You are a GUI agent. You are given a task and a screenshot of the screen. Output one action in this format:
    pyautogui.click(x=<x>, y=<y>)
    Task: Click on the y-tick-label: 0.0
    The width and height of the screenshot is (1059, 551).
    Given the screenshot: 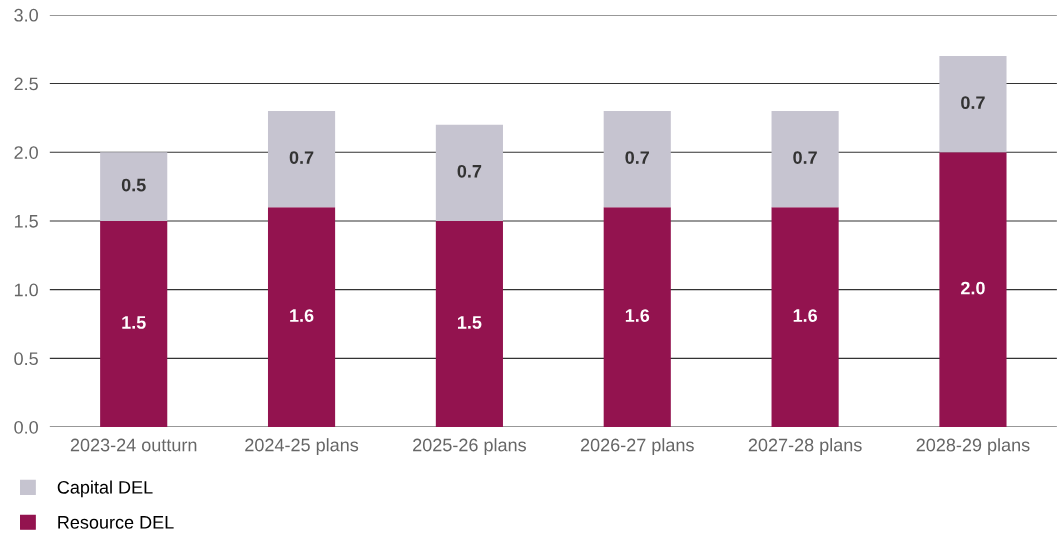 What is the action you would take?
    pyautogui.click(x=26, y=427)
    